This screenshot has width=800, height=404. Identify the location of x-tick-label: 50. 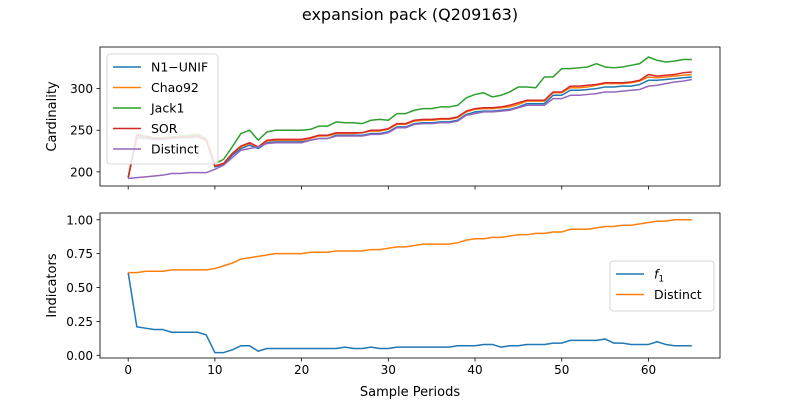
(561, 370).